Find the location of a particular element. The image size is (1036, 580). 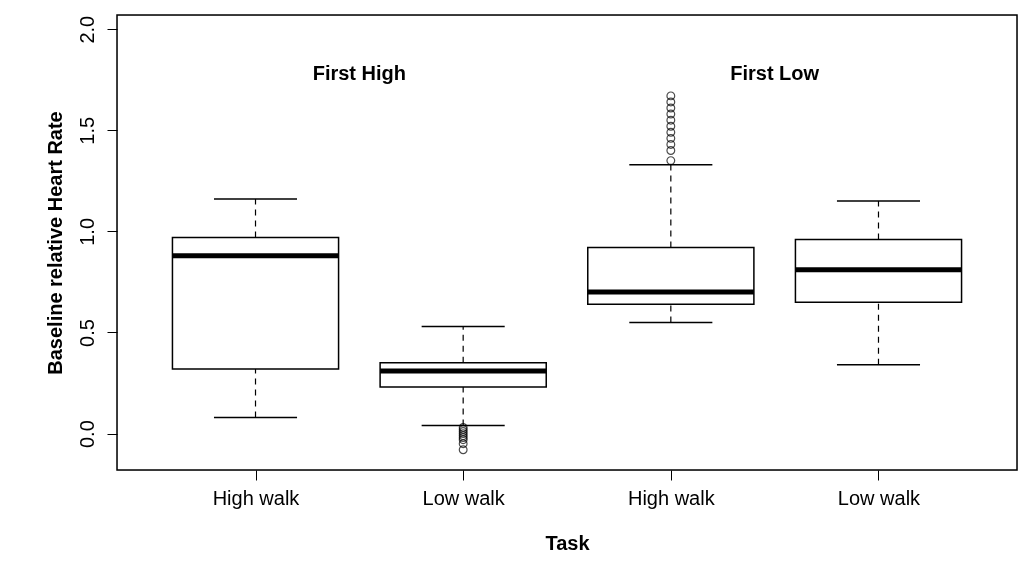

y-tick-label: 0.5 is located at coordinates (86, 333).